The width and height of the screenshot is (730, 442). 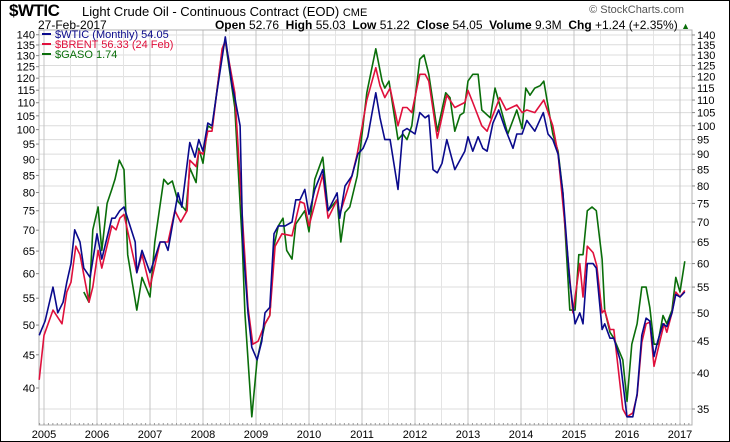 What do you see at coordinates (364, 25) in the screenshot?
I see `low-label: Low` at bounding box center [364, 25].